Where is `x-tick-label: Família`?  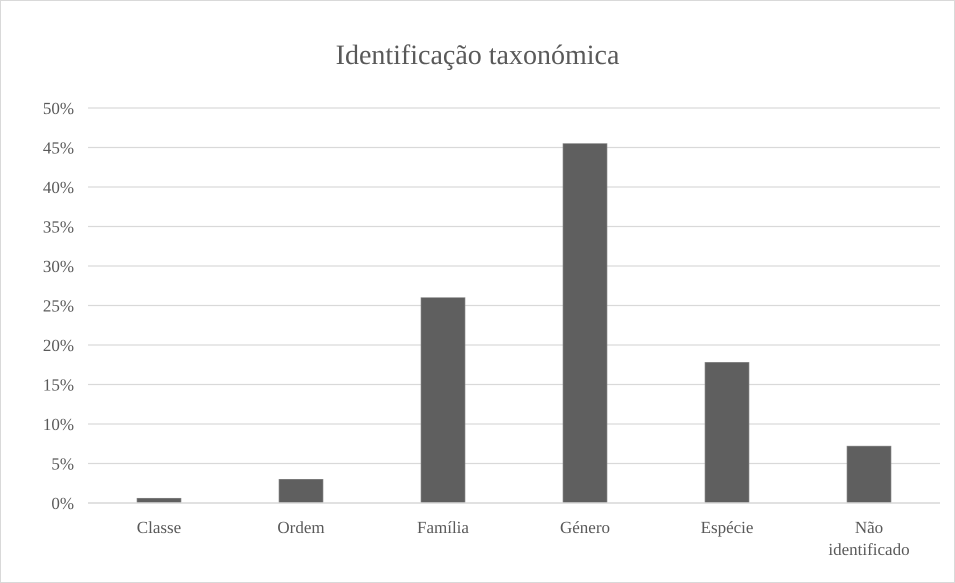
x-tick-label: Família is located at coordinates (443, 527).